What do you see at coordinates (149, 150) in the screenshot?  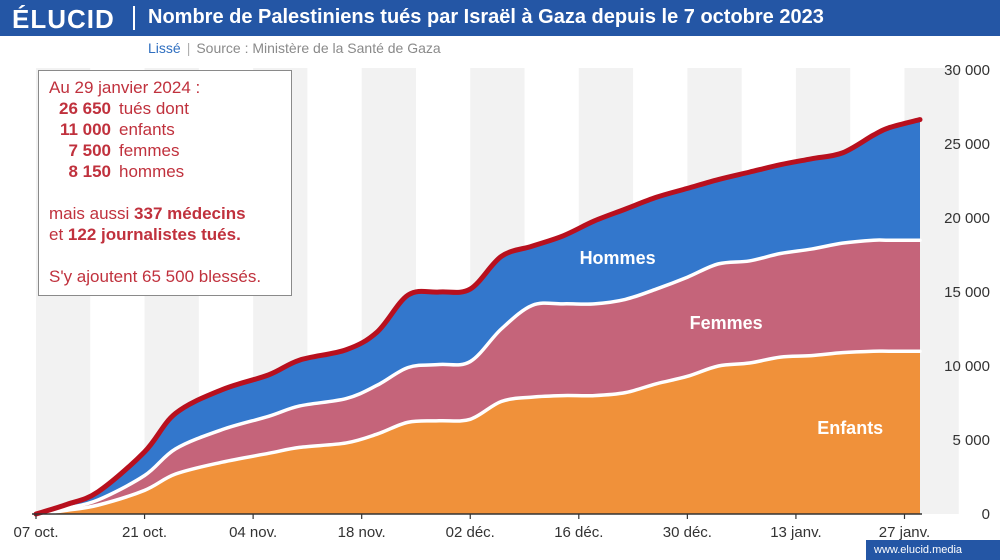 I see `summary-label: femmes` at bounding box center [149, 150].